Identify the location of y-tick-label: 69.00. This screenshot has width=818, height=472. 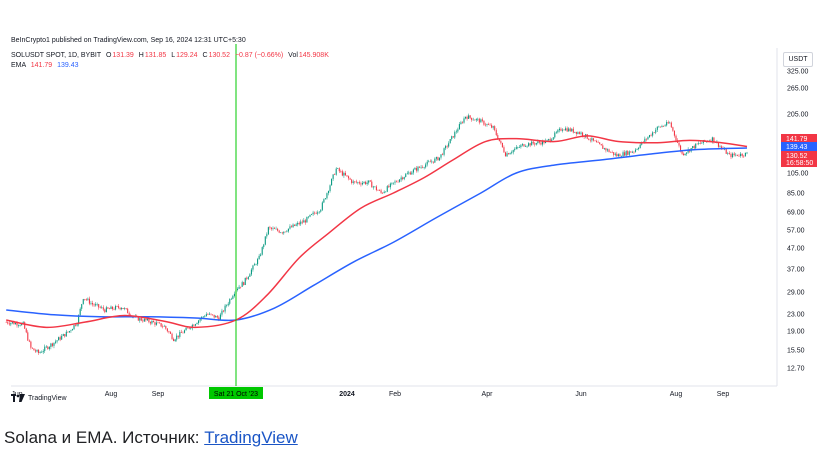
(796, 213).